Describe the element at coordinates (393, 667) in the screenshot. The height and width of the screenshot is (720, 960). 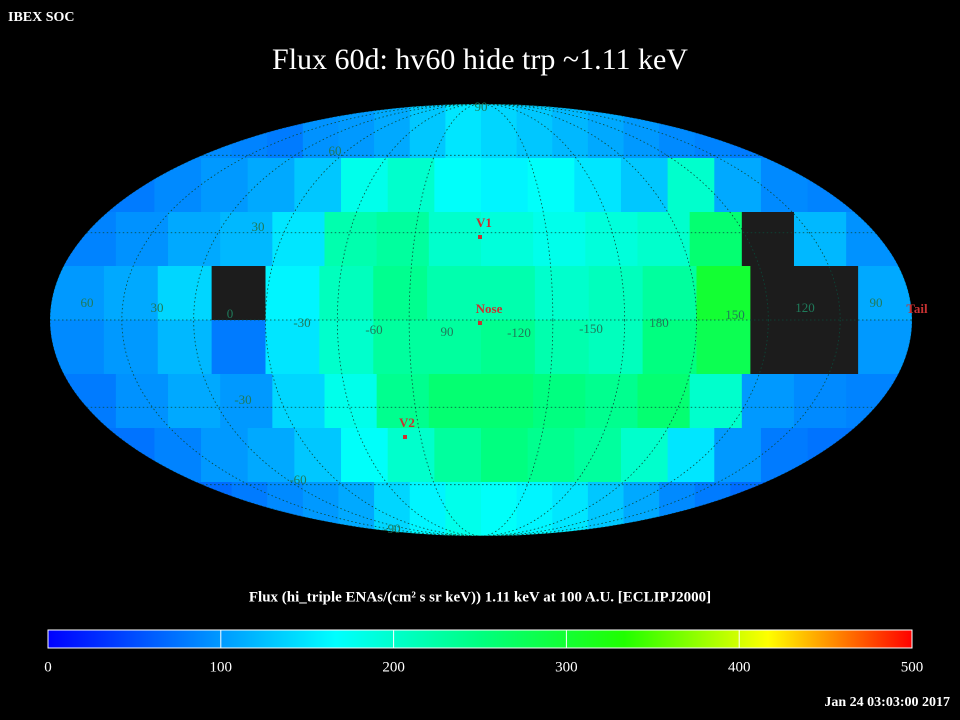
I see `colorbar-tick-label: 200` at that location.